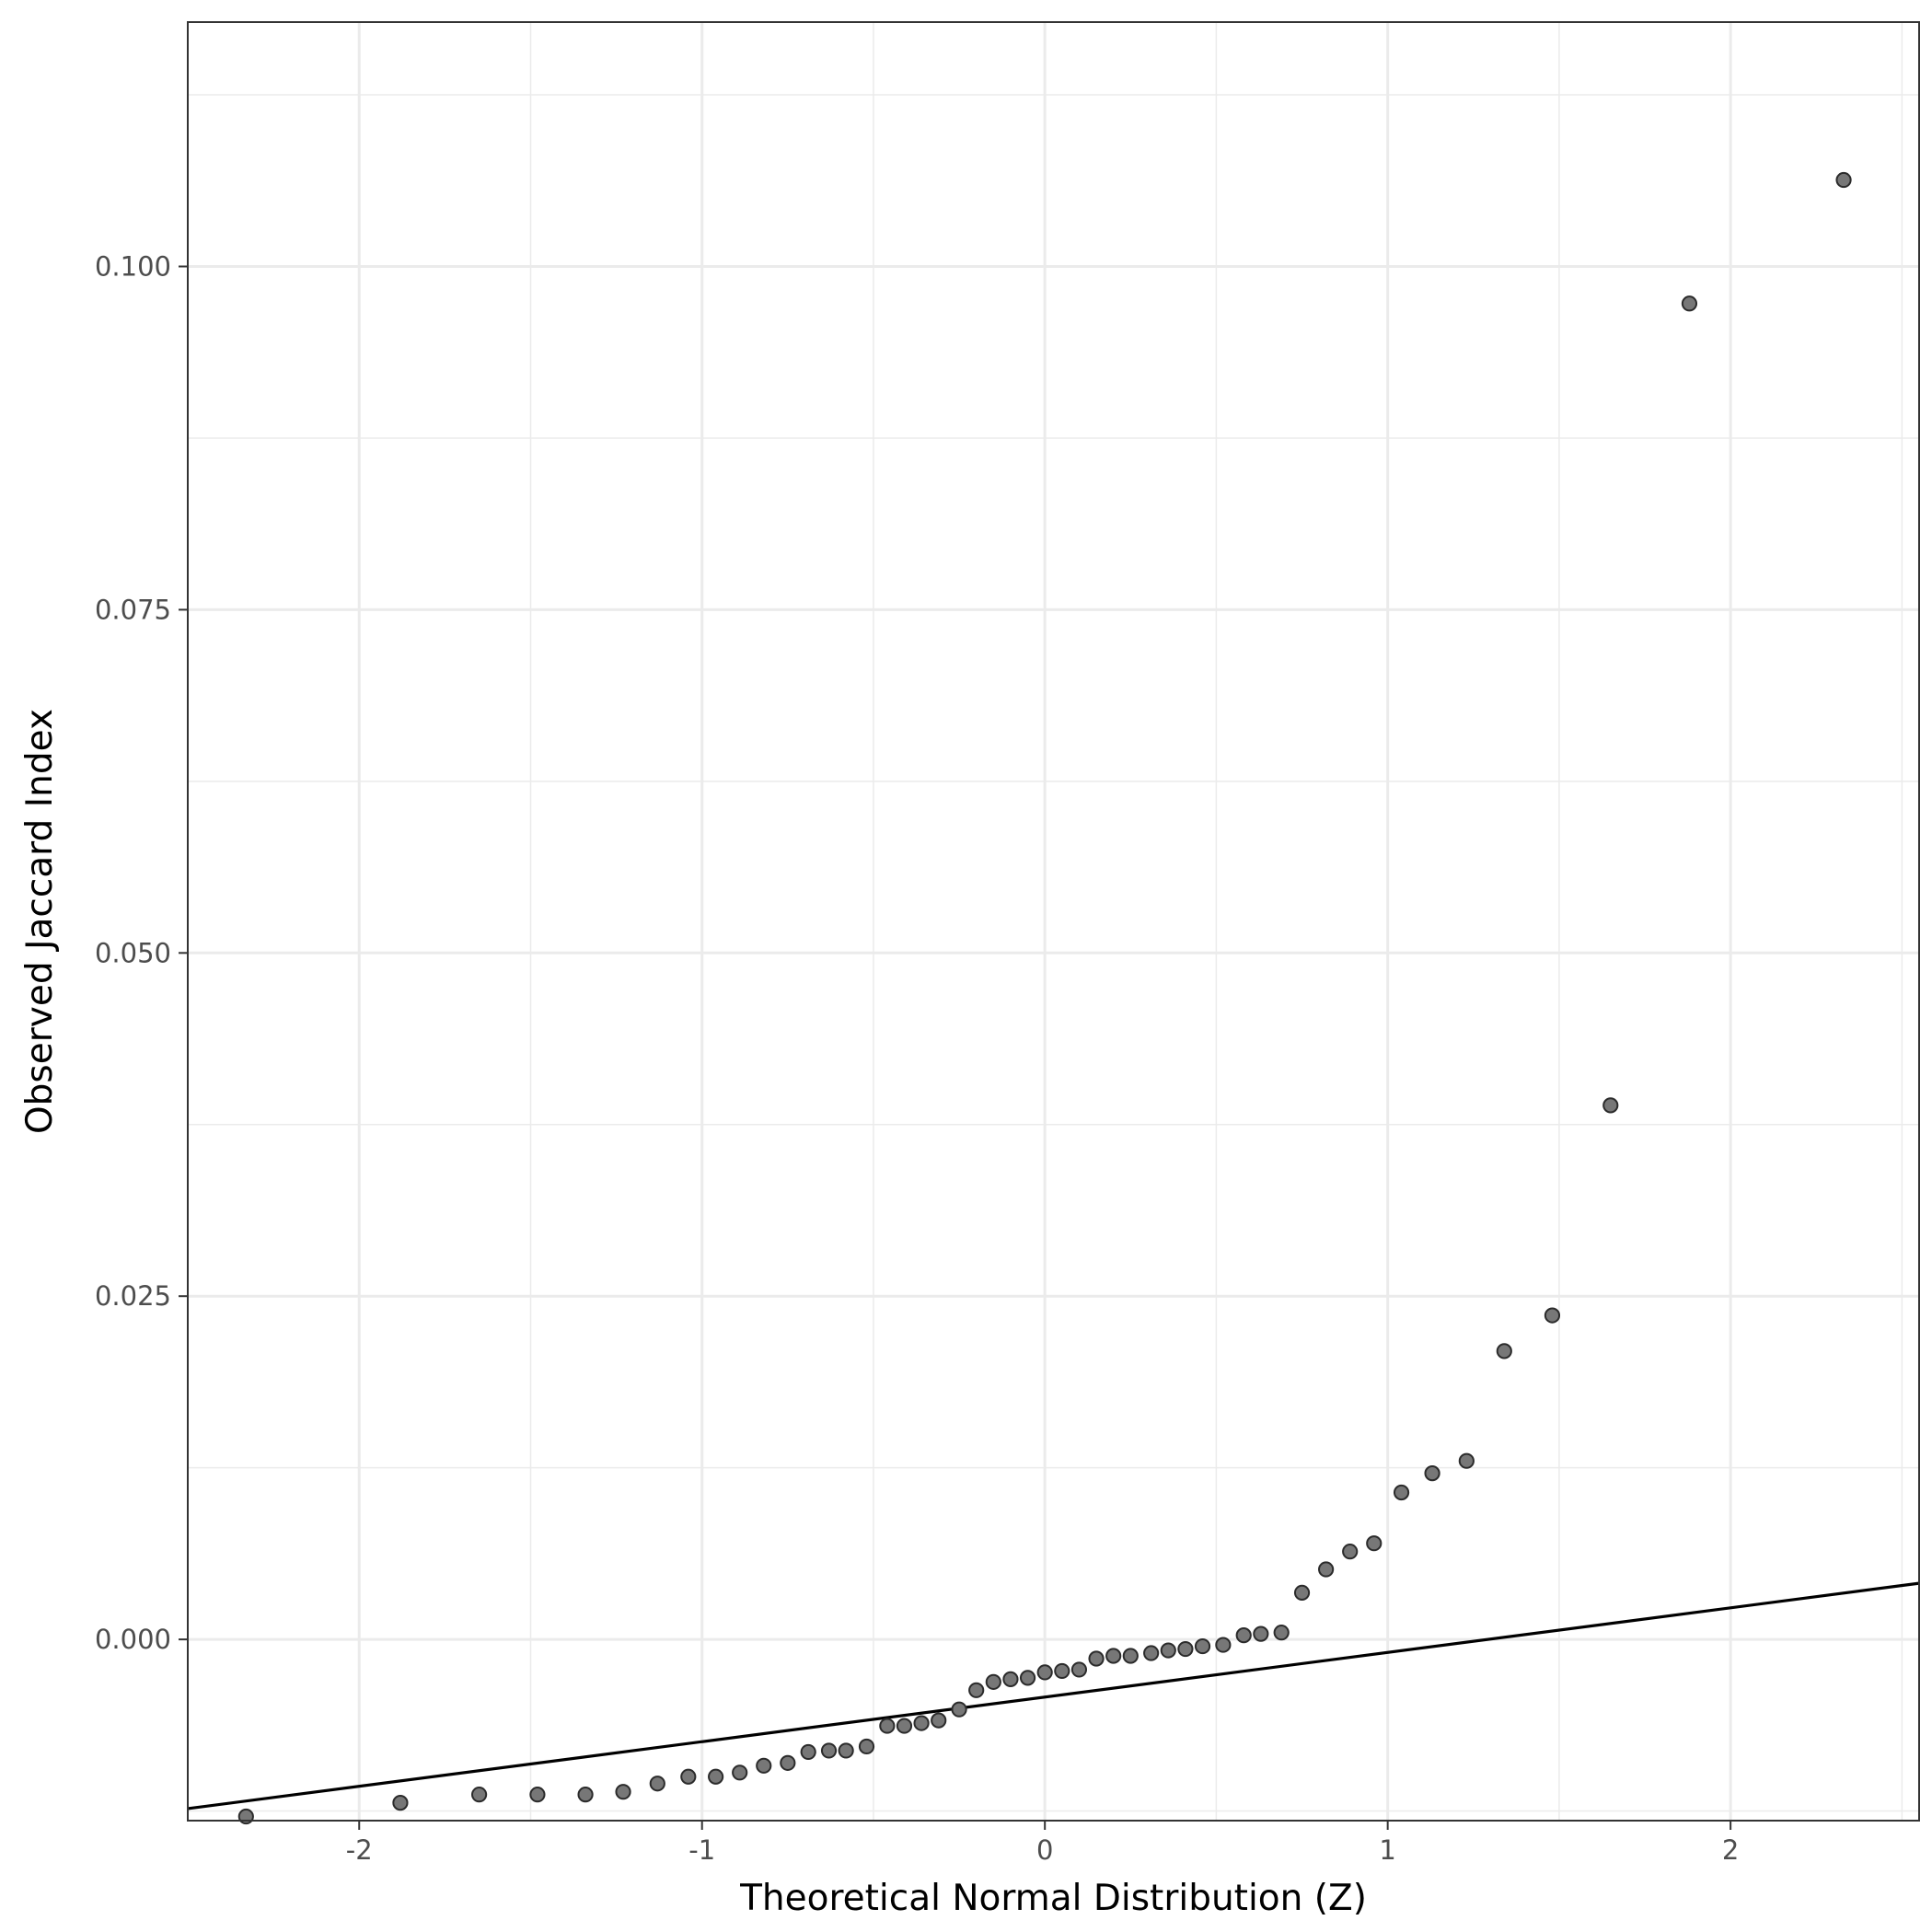  I want to click on y-axis-ticks: 0.000 0.025 0.050 0.075 0.100, so click(142, 953).